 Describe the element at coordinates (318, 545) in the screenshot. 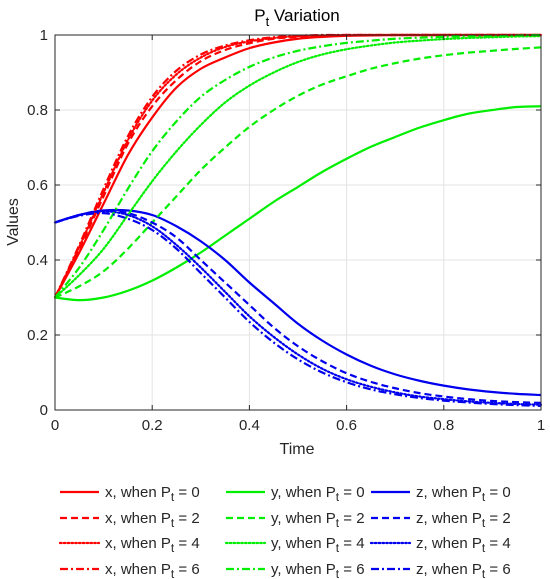

I see `legend-label: y, when Pt = 4` at that location.